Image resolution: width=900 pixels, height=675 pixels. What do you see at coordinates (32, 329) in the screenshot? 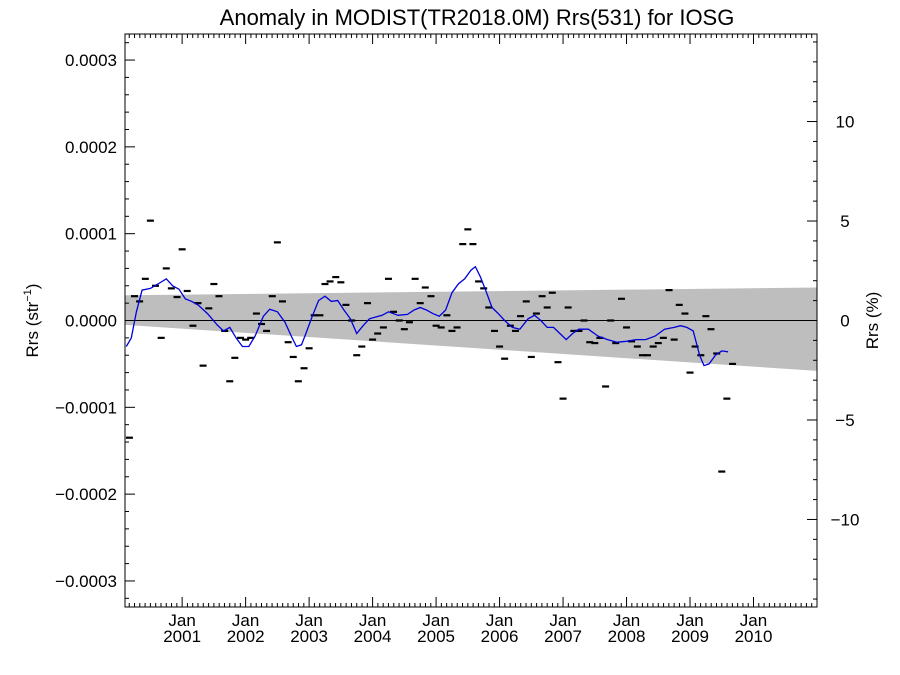
I see `y-axis-left-label-main: Rrs (str` at bounding box center [32, 329].